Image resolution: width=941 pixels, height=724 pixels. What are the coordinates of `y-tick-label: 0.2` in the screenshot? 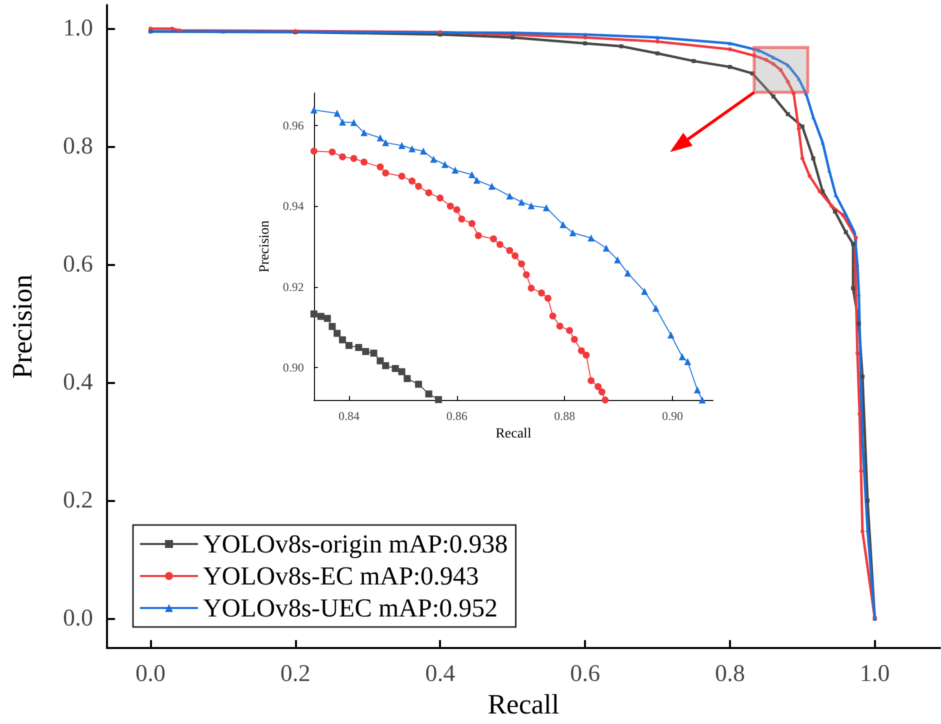 It's located at (78, 501).